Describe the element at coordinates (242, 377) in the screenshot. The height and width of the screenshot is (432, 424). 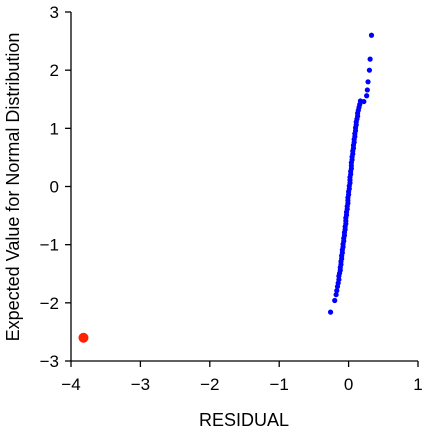
I see `x-axis-ticks: −4 −3 −2 −1 0 1` at that location.